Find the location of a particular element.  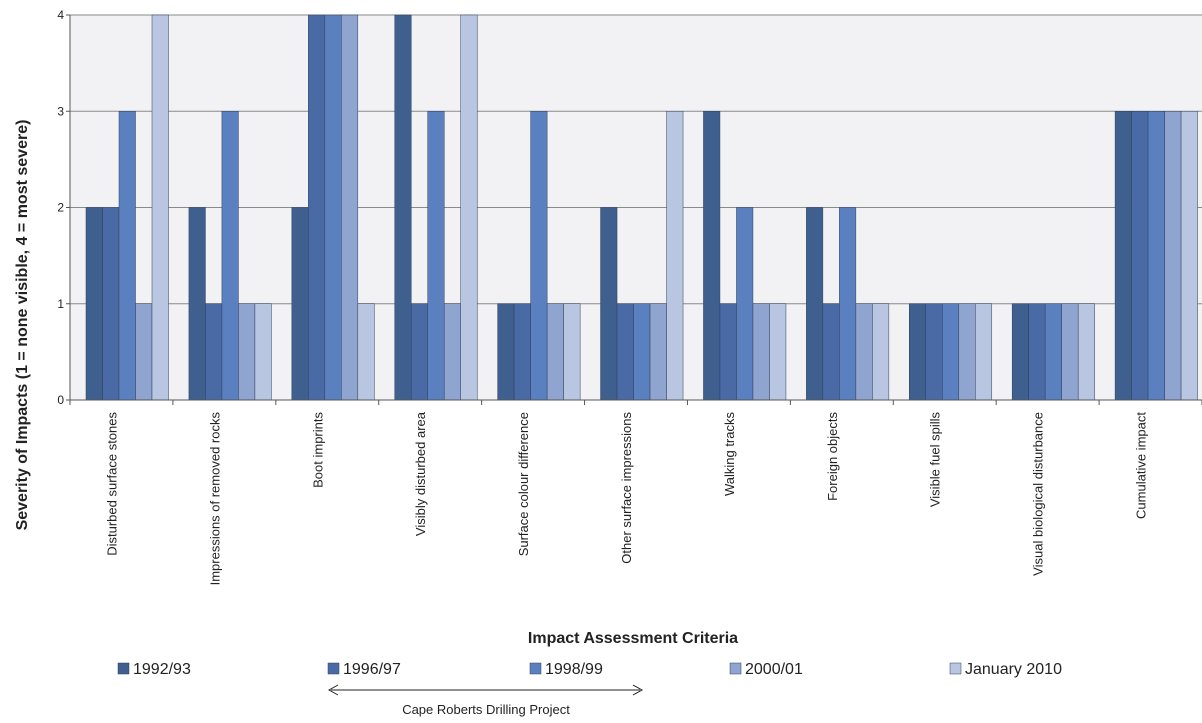

category-label: Boot imprints is located at coordinates (317, 450).